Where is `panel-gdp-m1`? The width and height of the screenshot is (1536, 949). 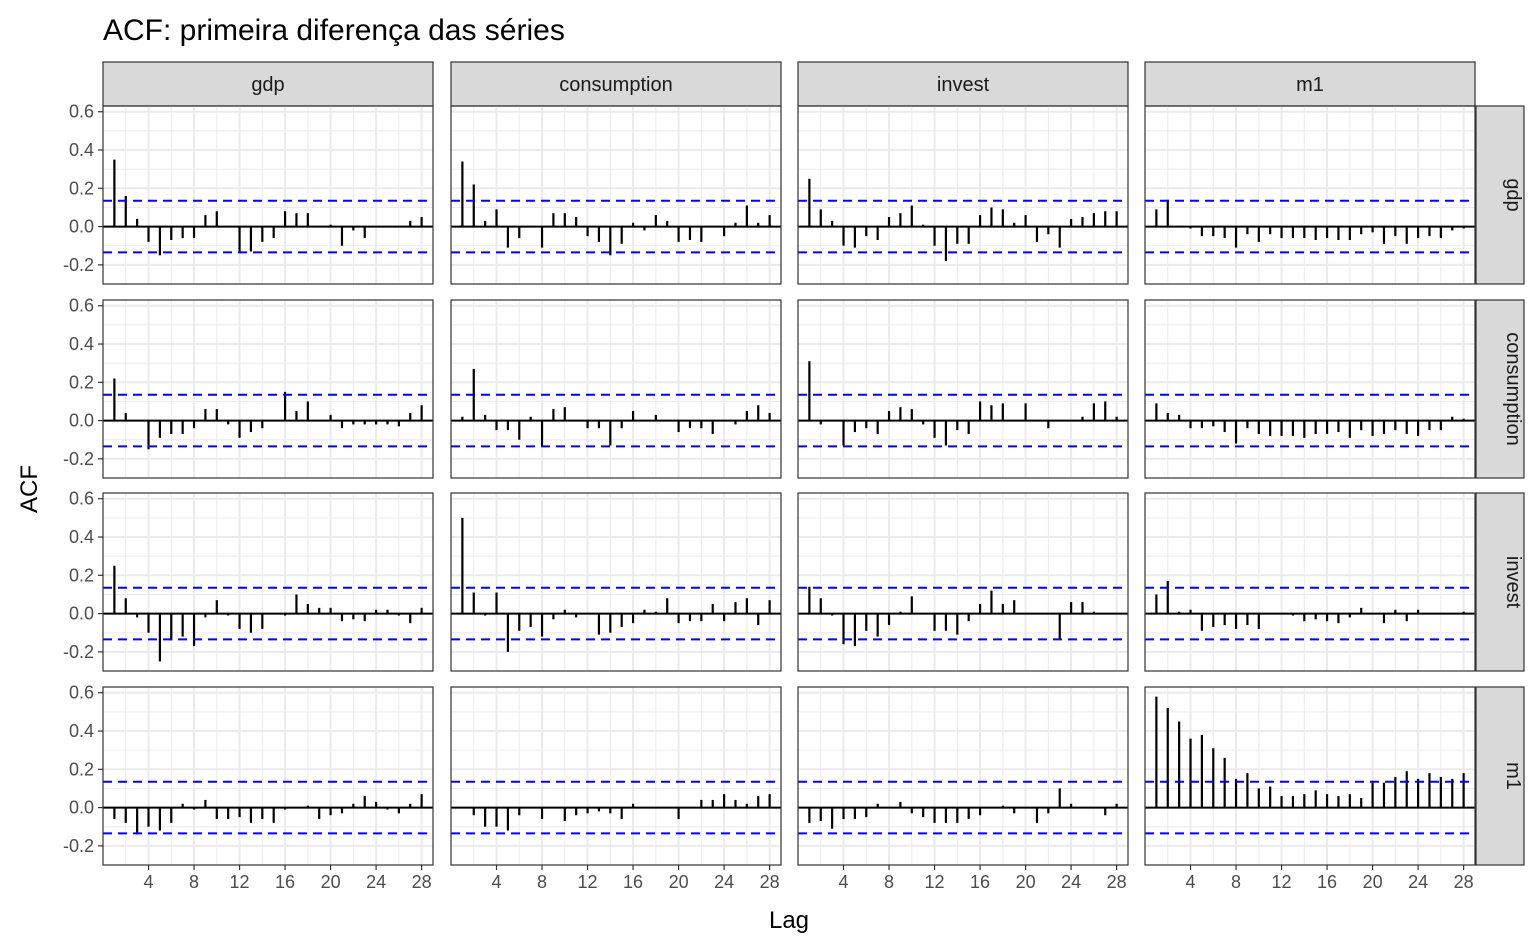 panel-gdp-m1 is located at coordinates (1310, 195).